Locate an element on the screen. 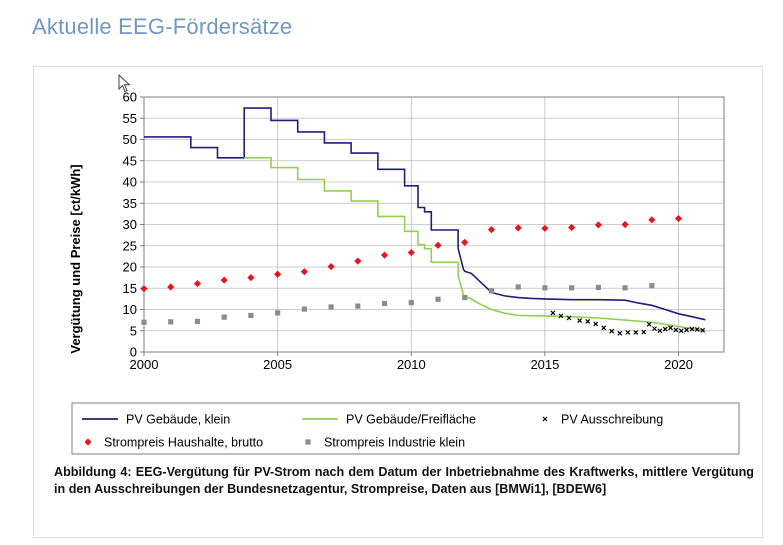  mouse-cursor-icon is located at coordinates (124, 83).